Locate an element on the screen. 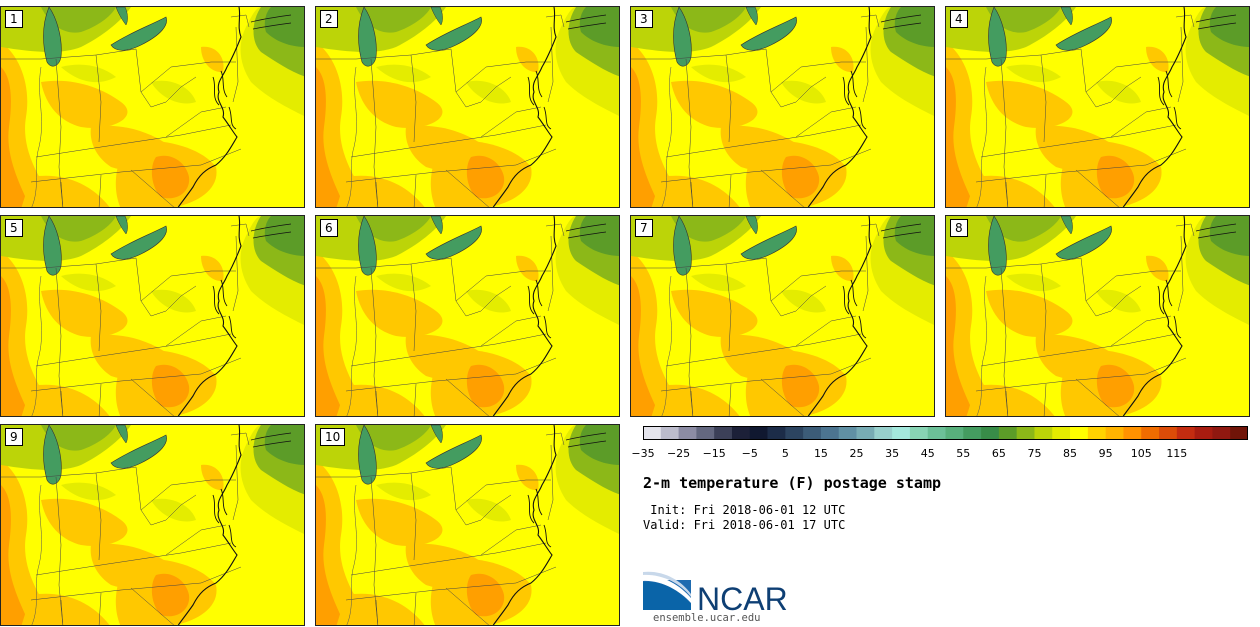 The image size is (1260, 627). colorbar-frame is located at coordinates (945, 433).